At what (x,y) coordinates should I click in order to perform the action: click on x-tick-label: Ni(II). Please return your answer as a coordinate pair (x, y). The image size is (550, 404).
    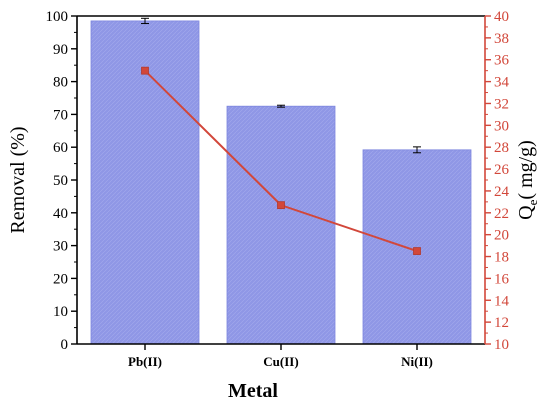
    Looking at the image, I should click on (417, 361).